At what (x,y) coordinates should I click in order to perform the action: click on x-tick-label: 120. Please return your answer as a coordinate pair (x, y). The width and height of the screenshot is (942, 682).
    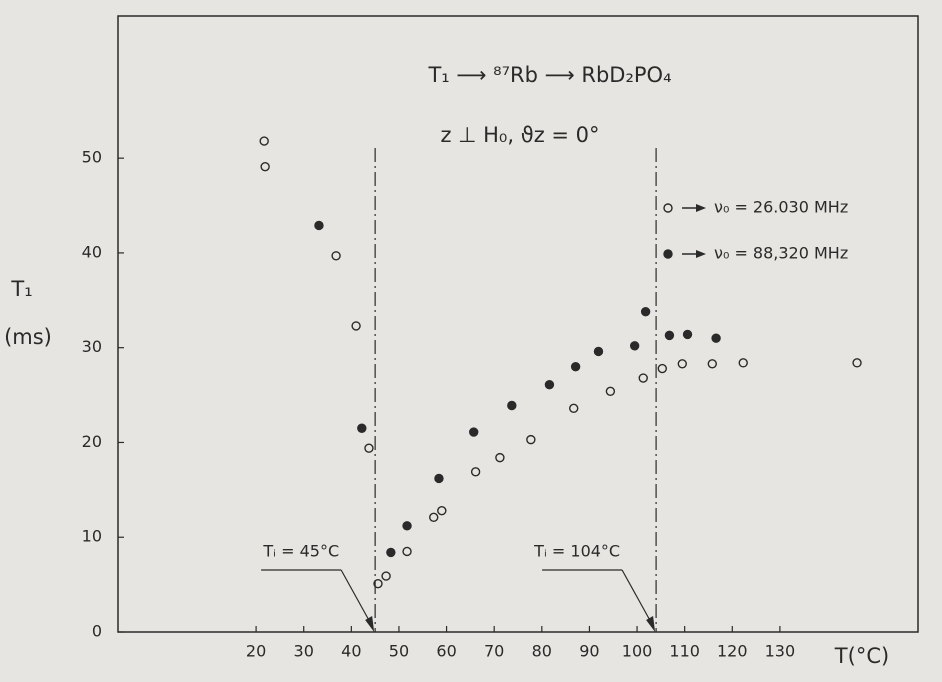
    Looking at the image, I should click on (732, 651).